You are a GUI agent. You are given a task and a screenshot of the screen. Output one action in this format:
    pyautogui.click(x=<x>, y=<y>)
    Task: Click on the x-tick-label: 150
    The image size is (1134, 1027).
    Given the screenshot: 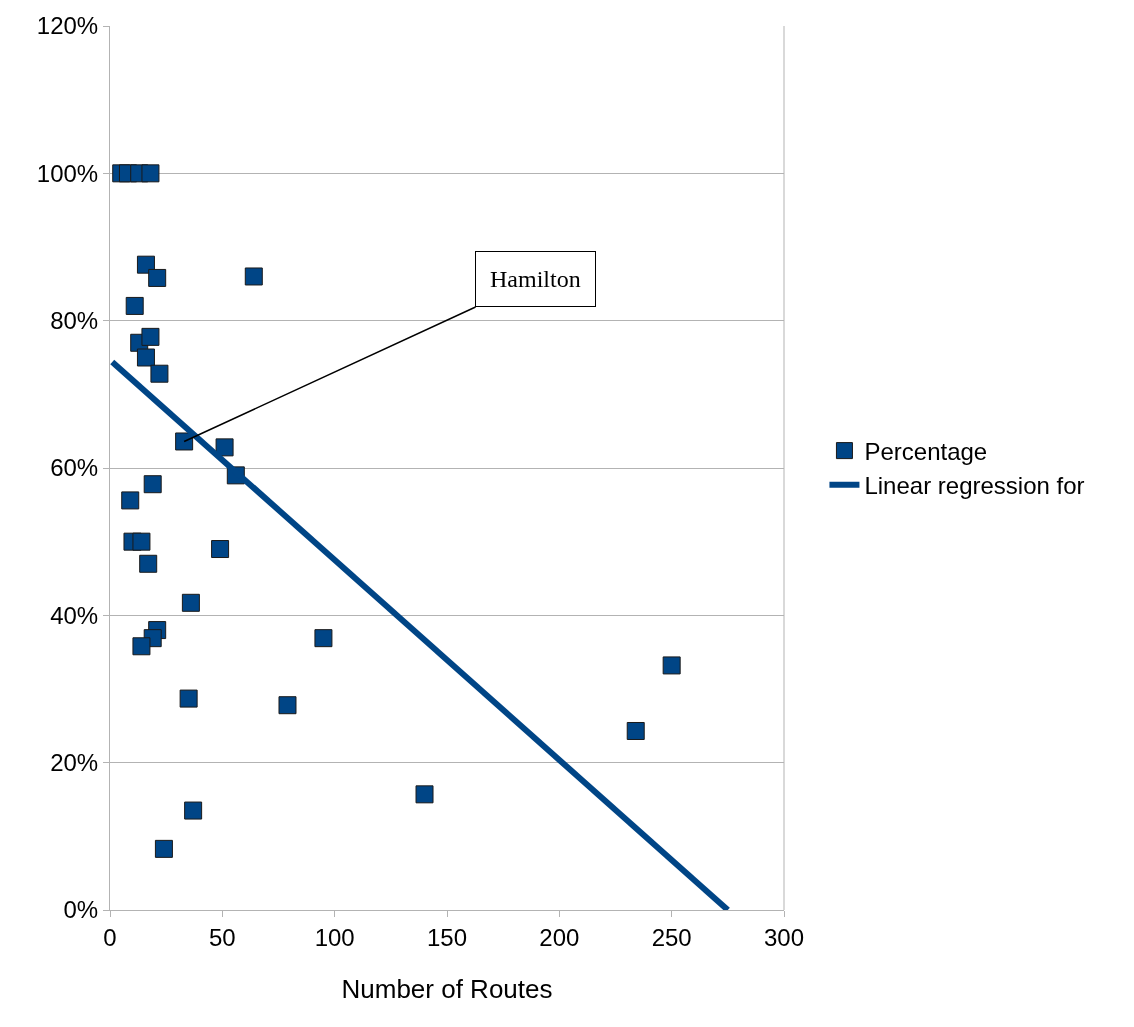 What is the action you would take?
    pyautogui.click(x=447, y=937)
    